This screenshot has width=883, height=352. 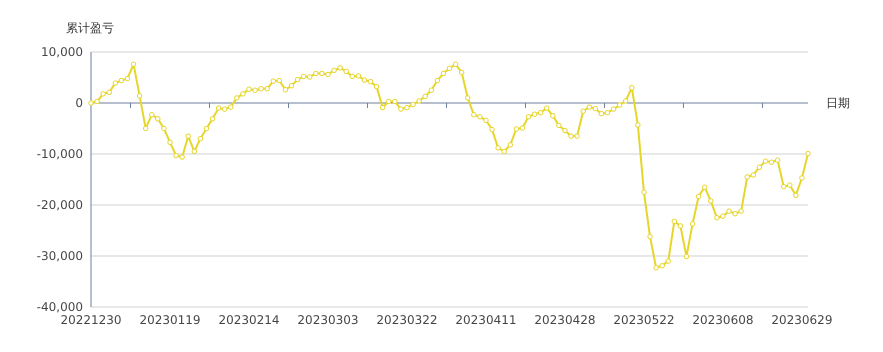 What do you see at coordinates (407, 320) in the screenshot?
I see `x-tick-label: 20230322` at bounding box center [407, 320].